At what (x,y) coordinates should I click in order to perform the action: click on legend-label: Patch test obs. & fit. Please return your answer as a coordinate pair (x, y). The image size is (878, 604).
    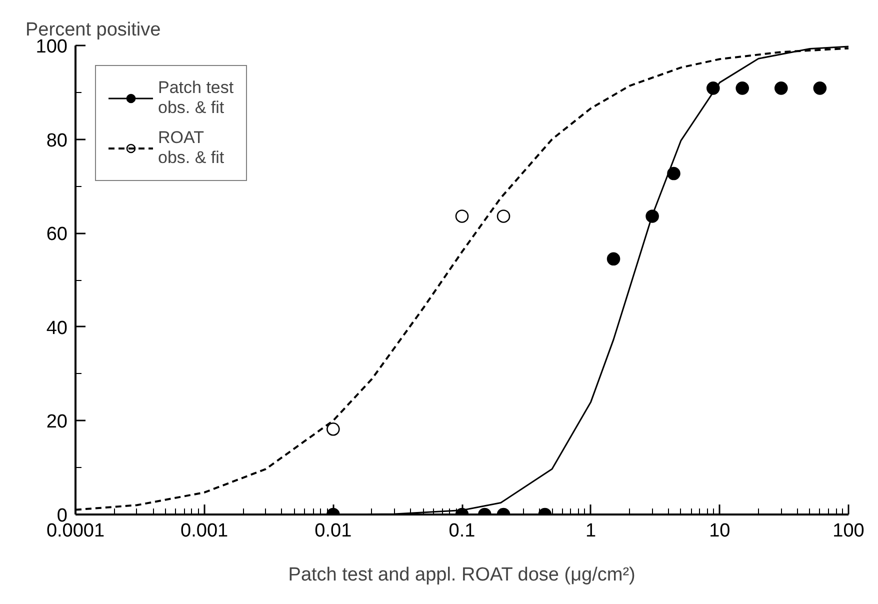
    Looking at the image, I should click on (196, 98).